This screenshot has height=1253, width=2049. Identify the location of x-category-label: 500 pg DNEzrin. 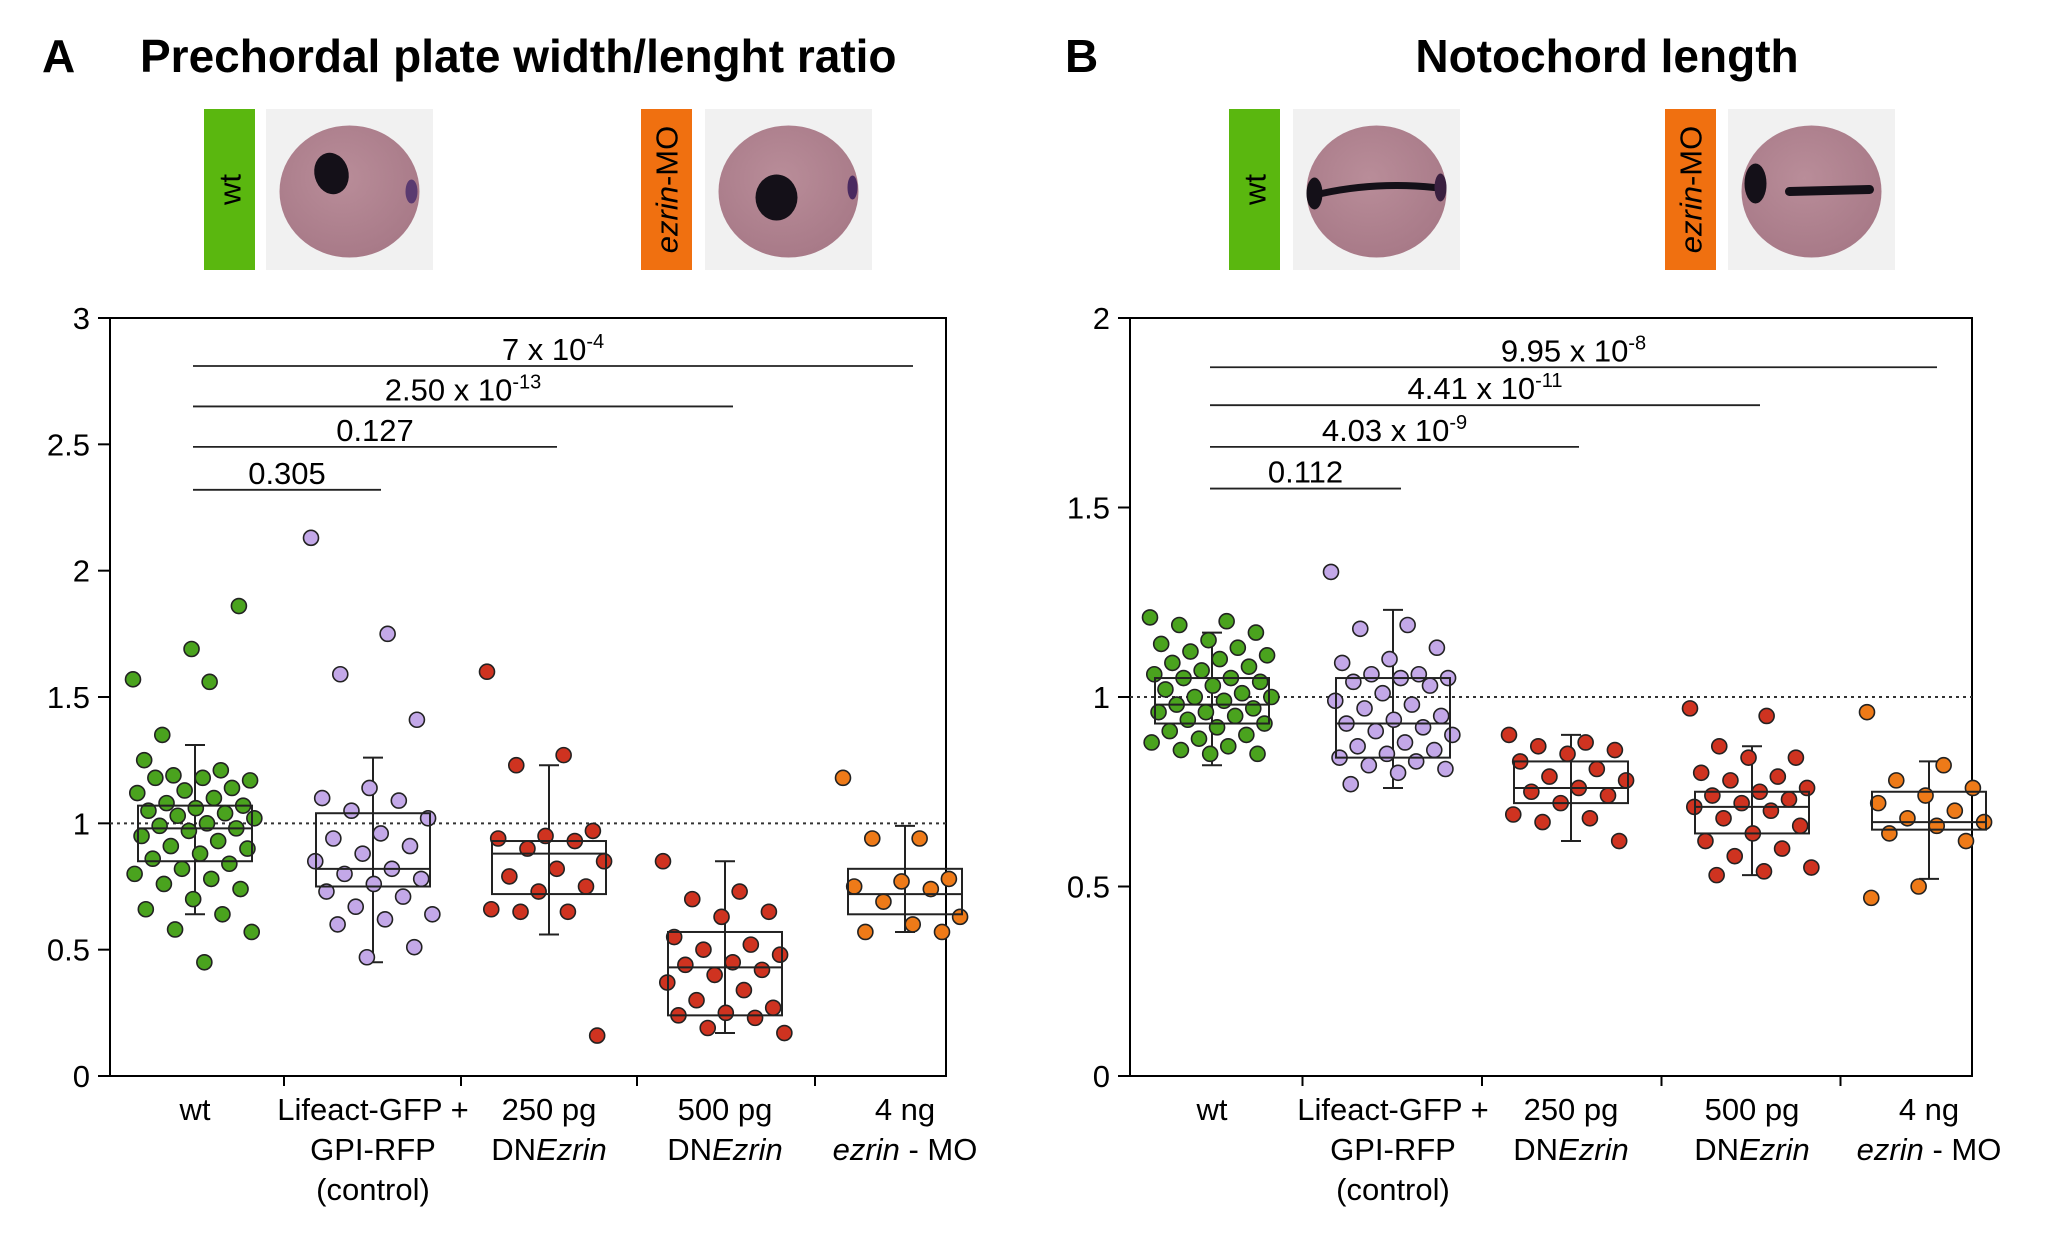
(1751, 1129).